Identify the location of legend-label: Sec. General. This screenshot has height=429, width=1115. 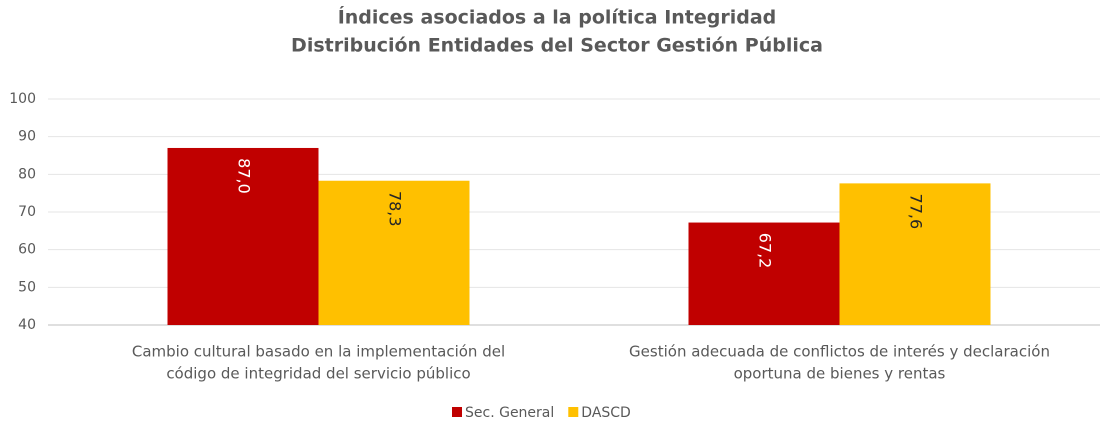
(509, 413).